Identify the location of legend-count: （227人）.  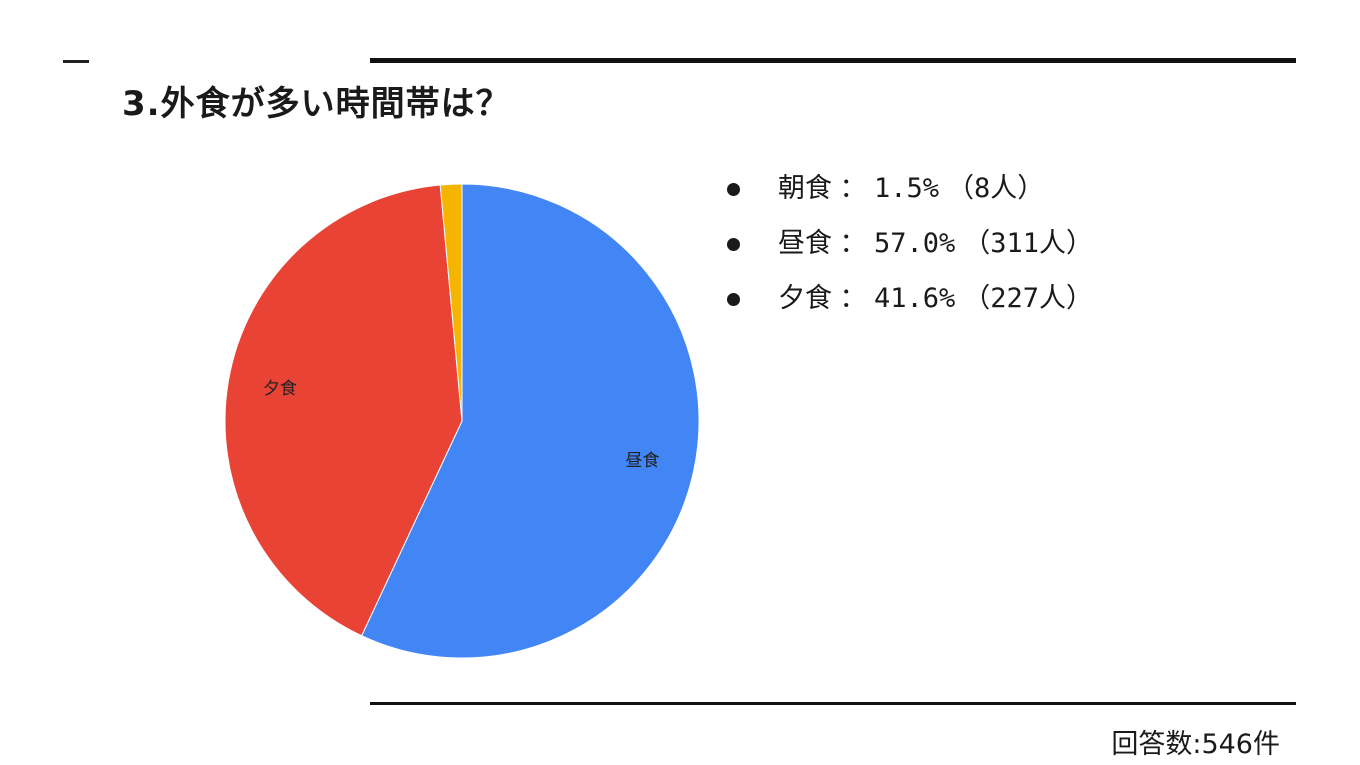
(1028, 298).